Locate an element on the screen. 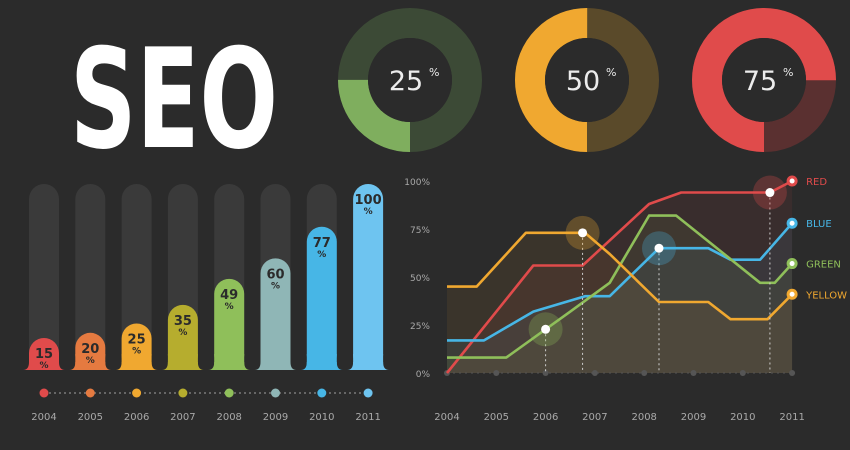 This screenshot has height=450, width=850. bar-value-label: 77 is located at coordinates (322, 243).